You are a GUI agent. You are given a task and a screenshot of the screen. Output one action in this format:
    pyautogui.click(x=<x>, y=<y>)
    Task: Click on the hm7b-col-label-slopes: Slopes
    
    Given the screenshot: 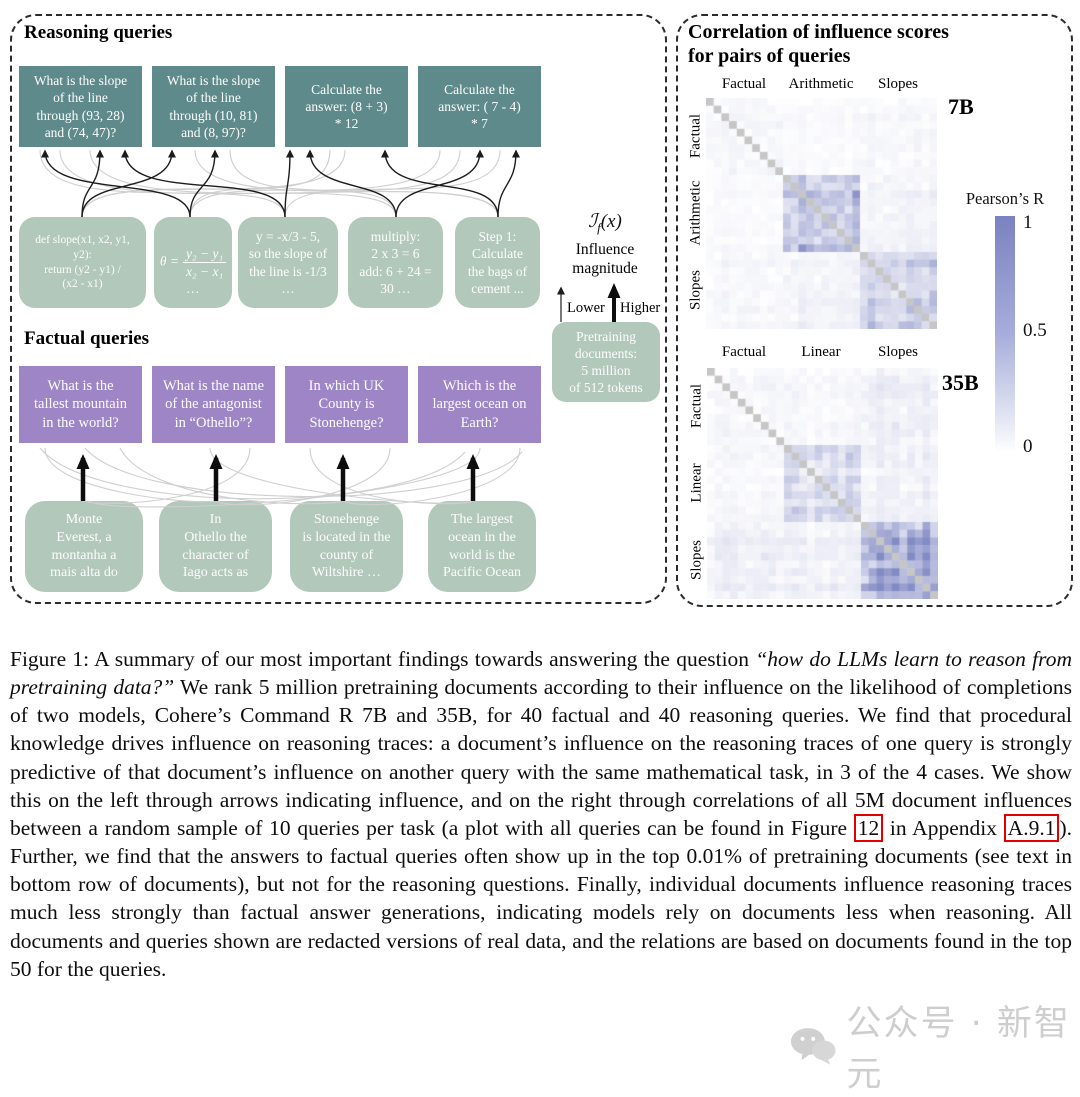 What is the action you would take?
    pyautogui.click(x=898, y=84)
    